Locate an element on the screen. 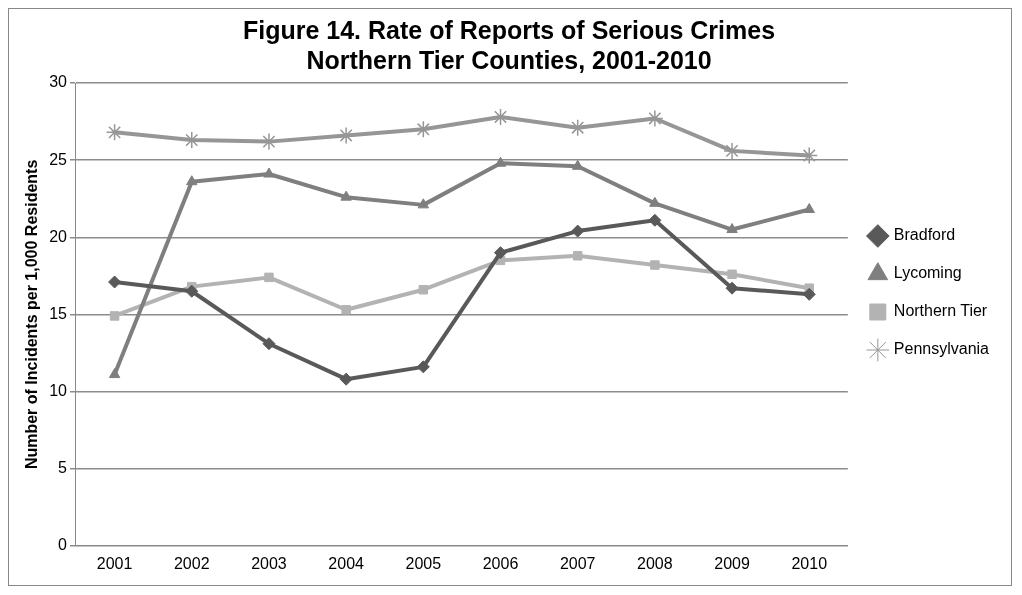 Image resolution: width=1022 pixels, height=595 pixels. x-tick-label: 2010 is located at coordinates (809, 563).